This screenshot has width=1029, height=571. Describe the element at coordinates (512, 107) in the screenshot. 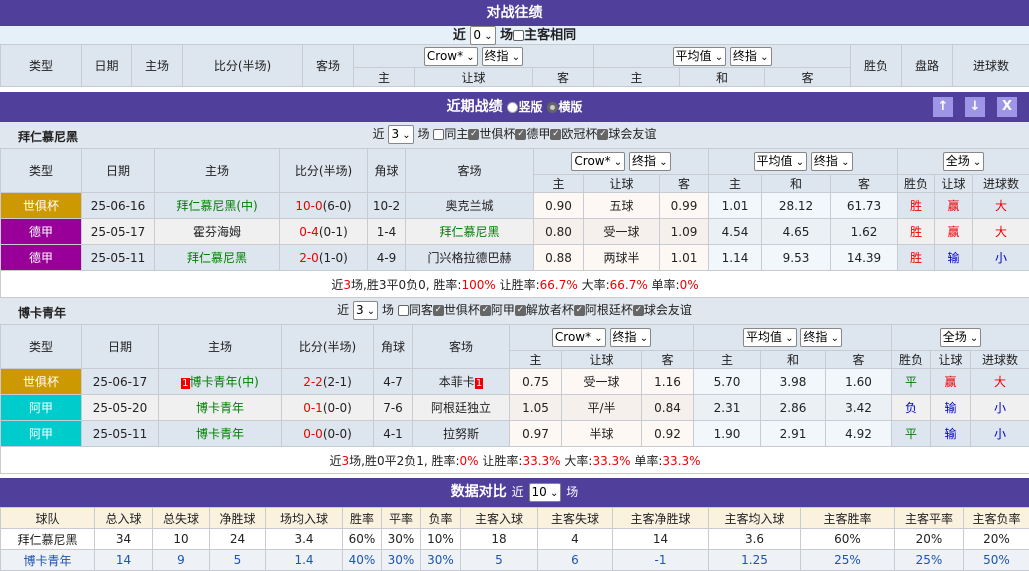

I see `vertical-radio` at that location.